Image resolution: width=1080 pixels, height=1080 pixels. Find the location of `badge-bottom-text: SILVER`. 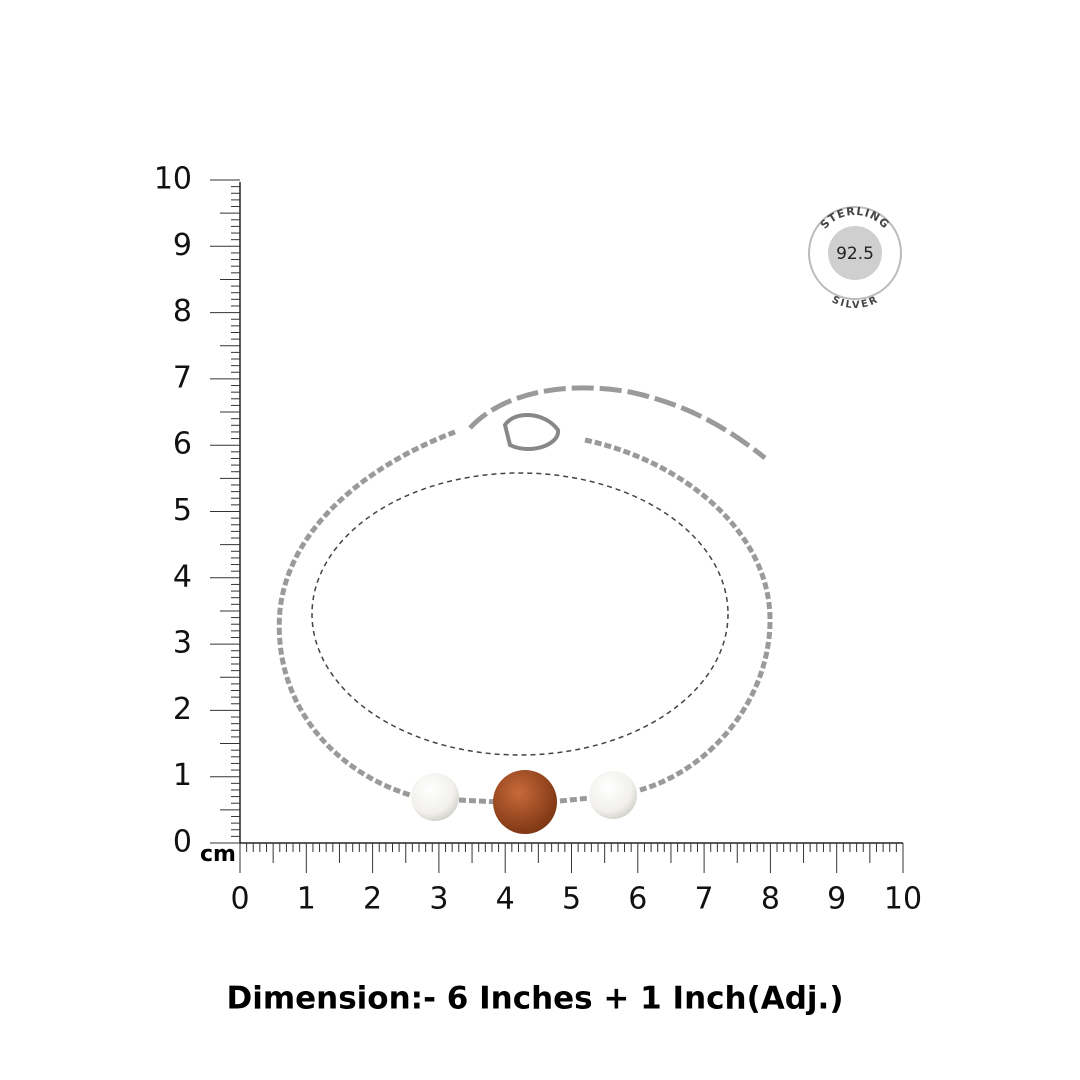

badge-bottom-text: SILVER is located at coordinates (854, 303).